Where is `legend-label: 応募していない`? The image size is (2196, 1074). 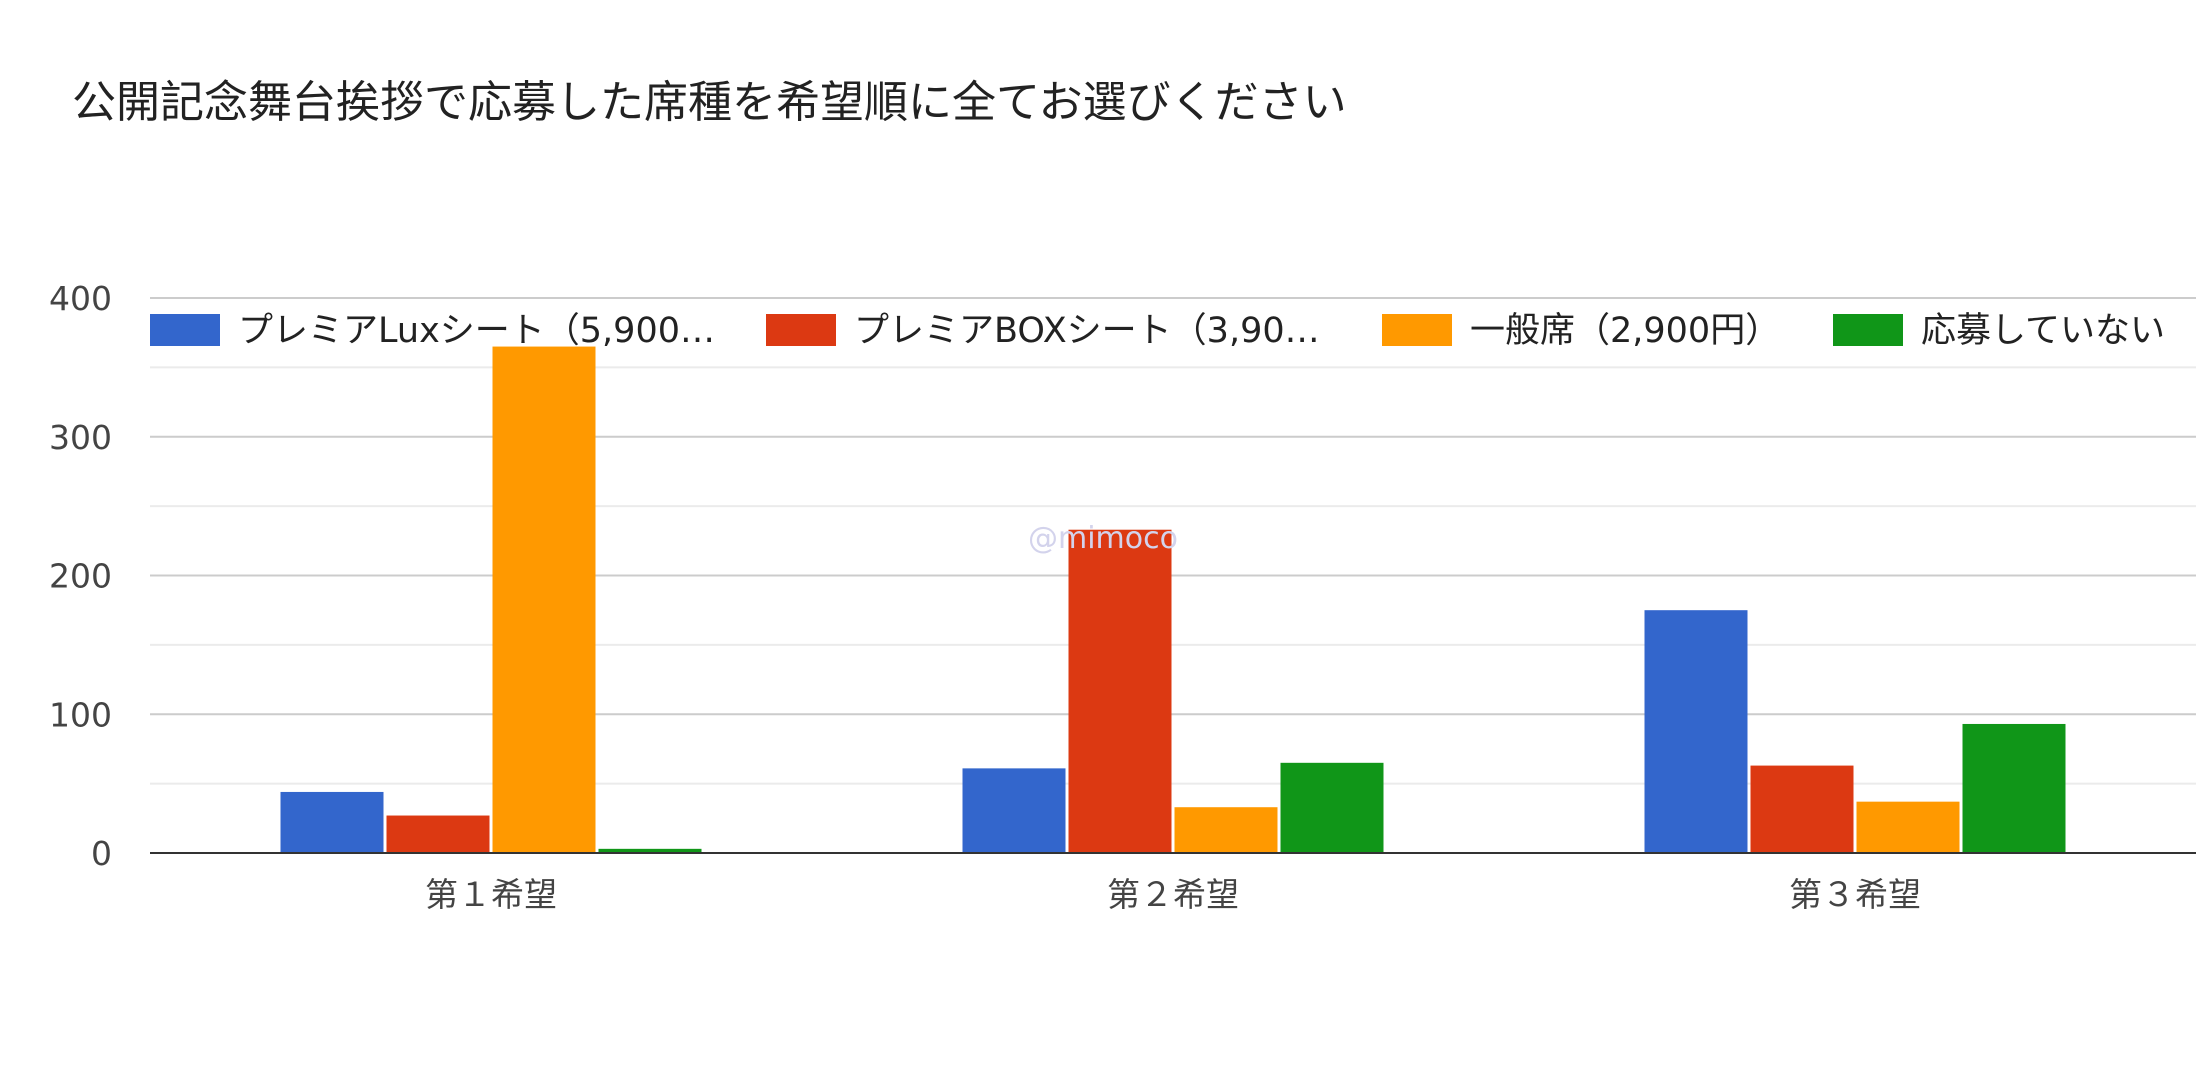 legend-label: 応募していない is located at coordinates (2043, 331).